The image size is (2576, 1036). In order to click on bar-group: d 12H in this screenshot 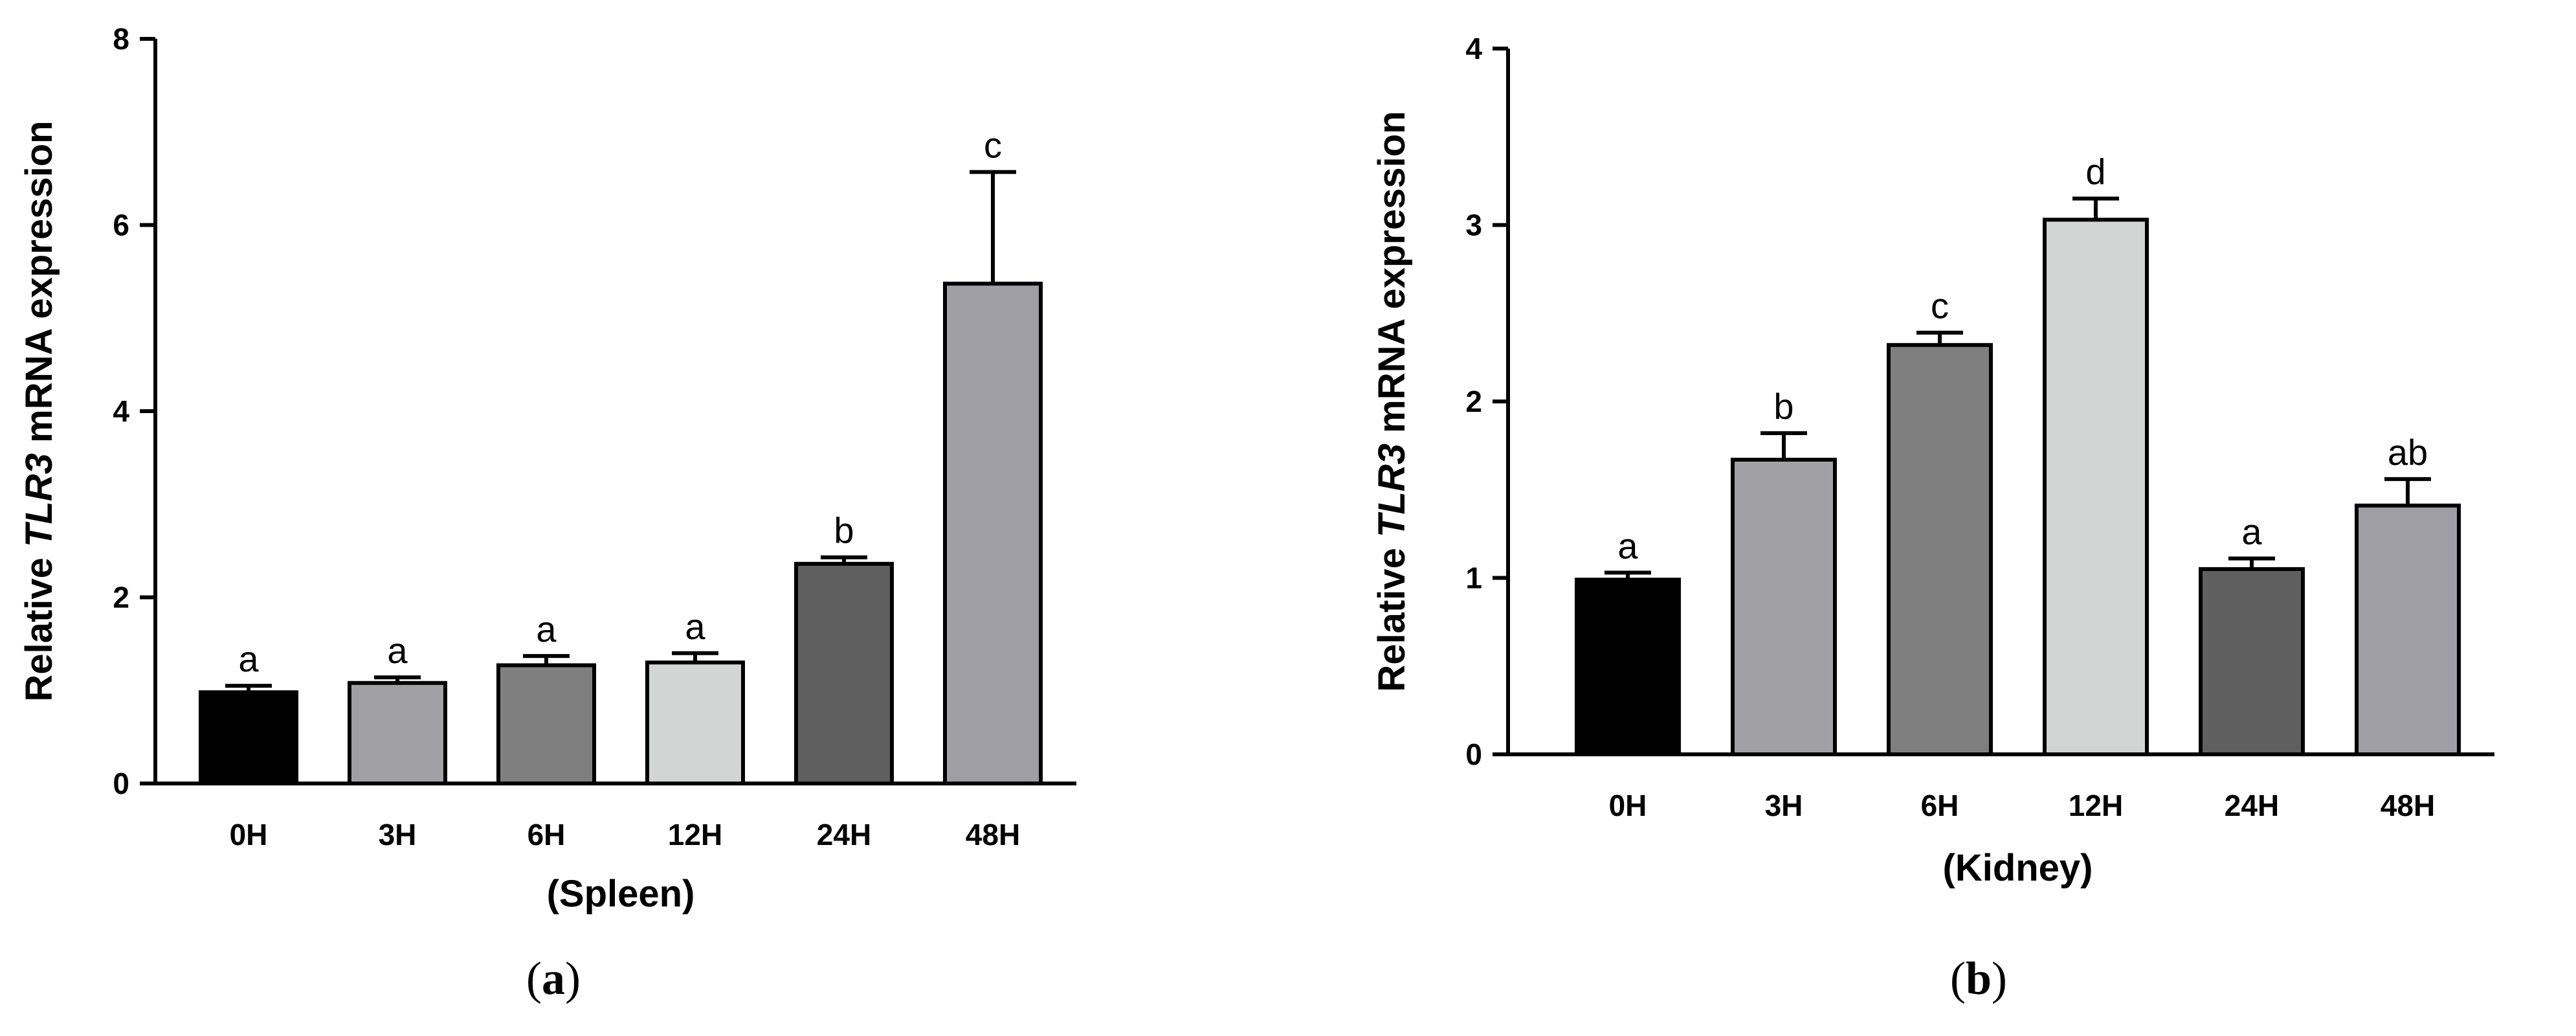, I will do `click(2096, 487)`.